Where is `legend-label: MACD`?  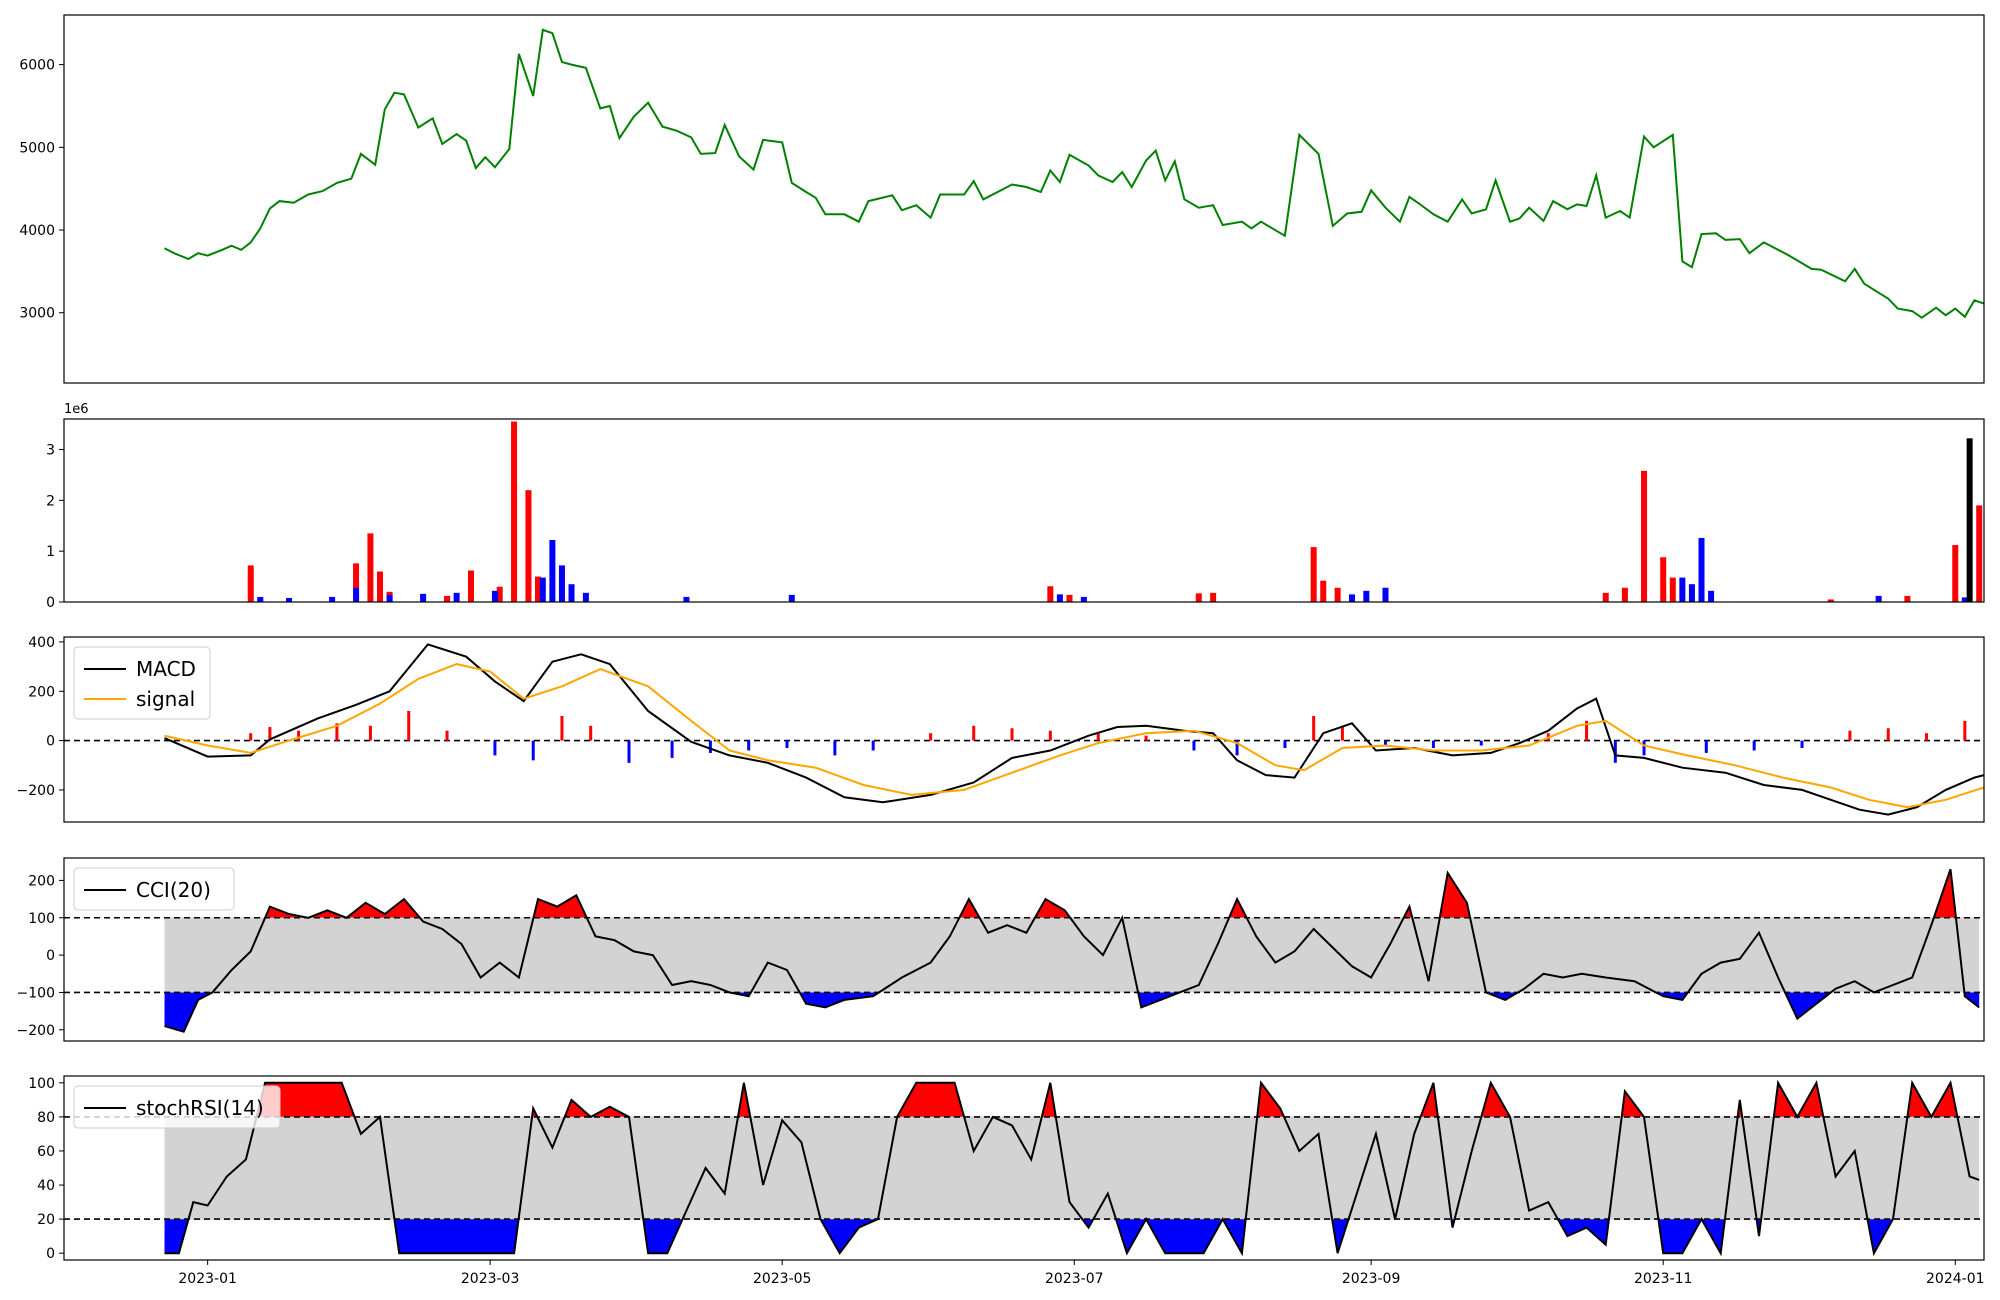 legend-label: MACD is located at coordinates (166, 669).